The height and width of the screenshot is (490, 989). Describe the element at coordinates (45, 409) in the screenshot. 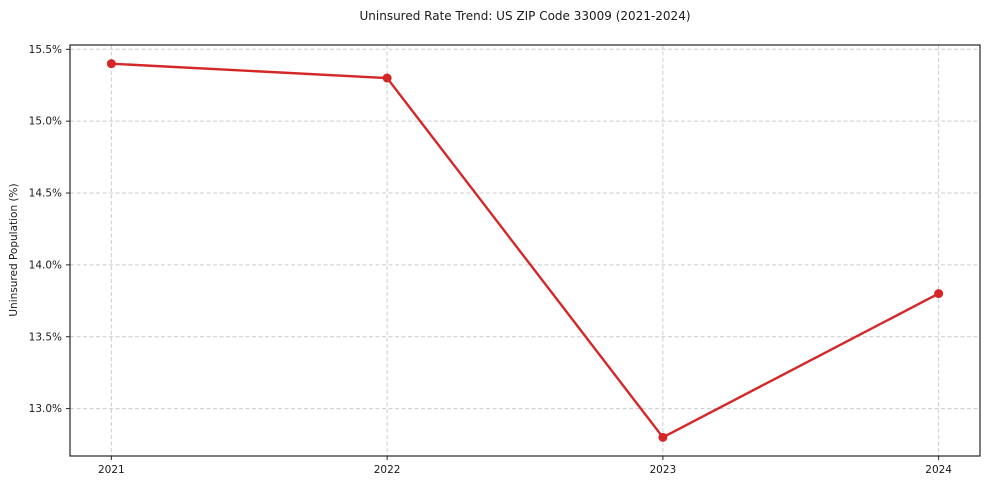

I see `y-tick-label: 13.0%` at that location.